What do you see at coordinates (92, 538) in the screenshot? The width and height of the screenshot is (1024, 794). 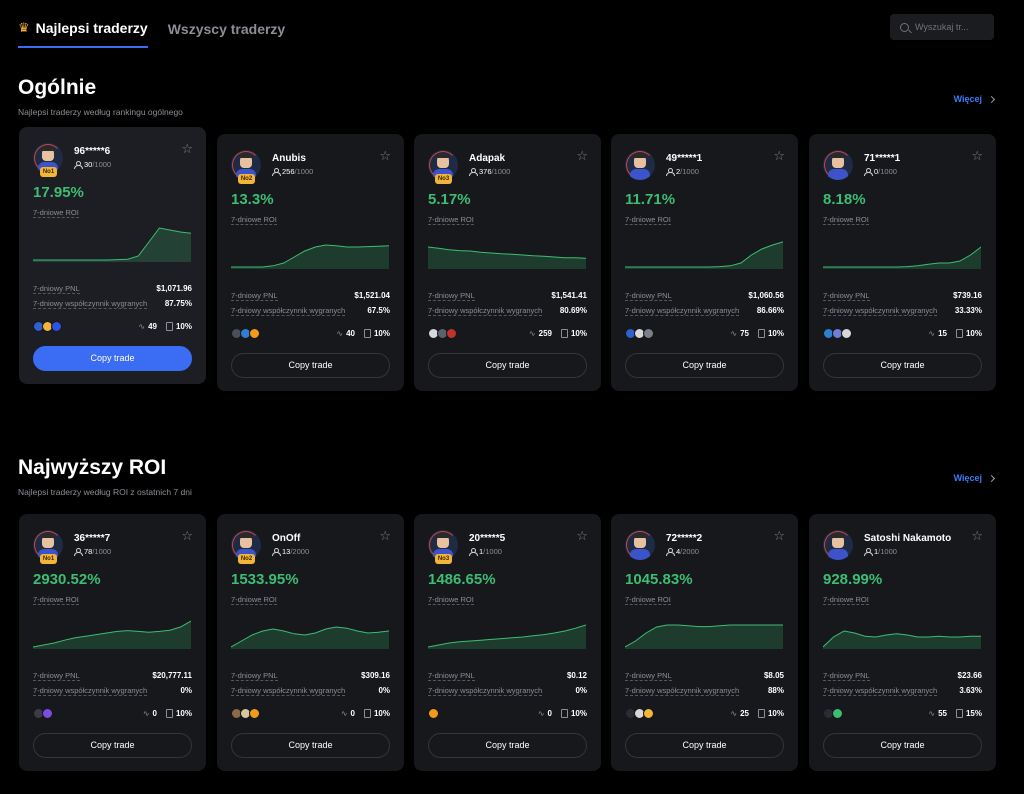 I see `trader-name: 36*****7` at bounding box center [92, 538].